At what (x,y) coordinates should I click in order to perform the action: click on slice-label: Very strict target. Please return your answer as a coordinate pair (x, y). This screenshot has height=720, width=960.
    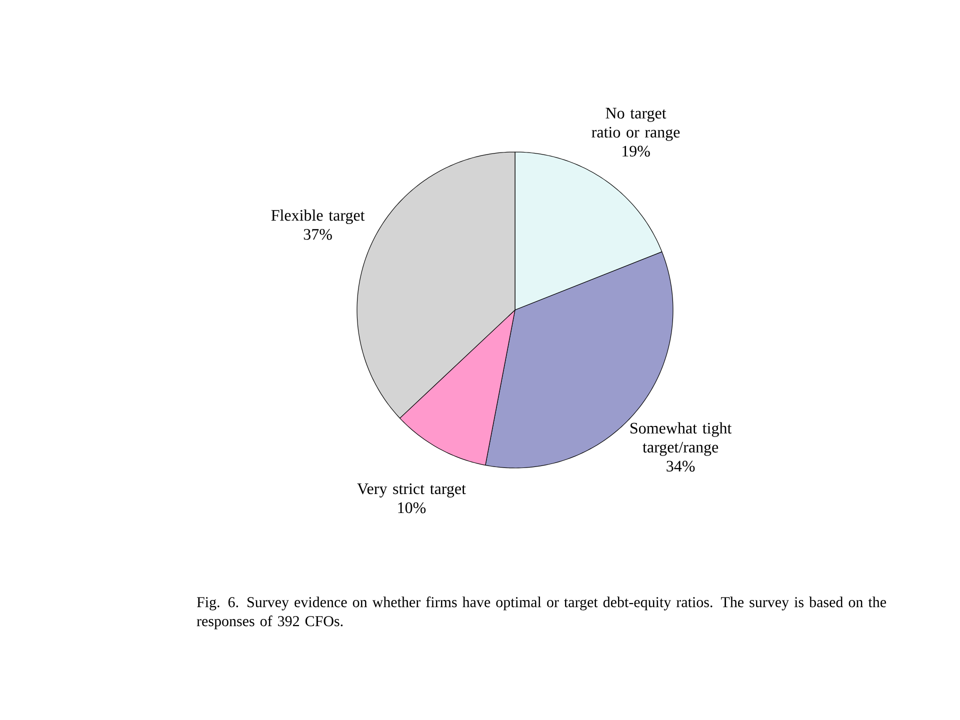
    Looking at the image, I should click on (411, 490).